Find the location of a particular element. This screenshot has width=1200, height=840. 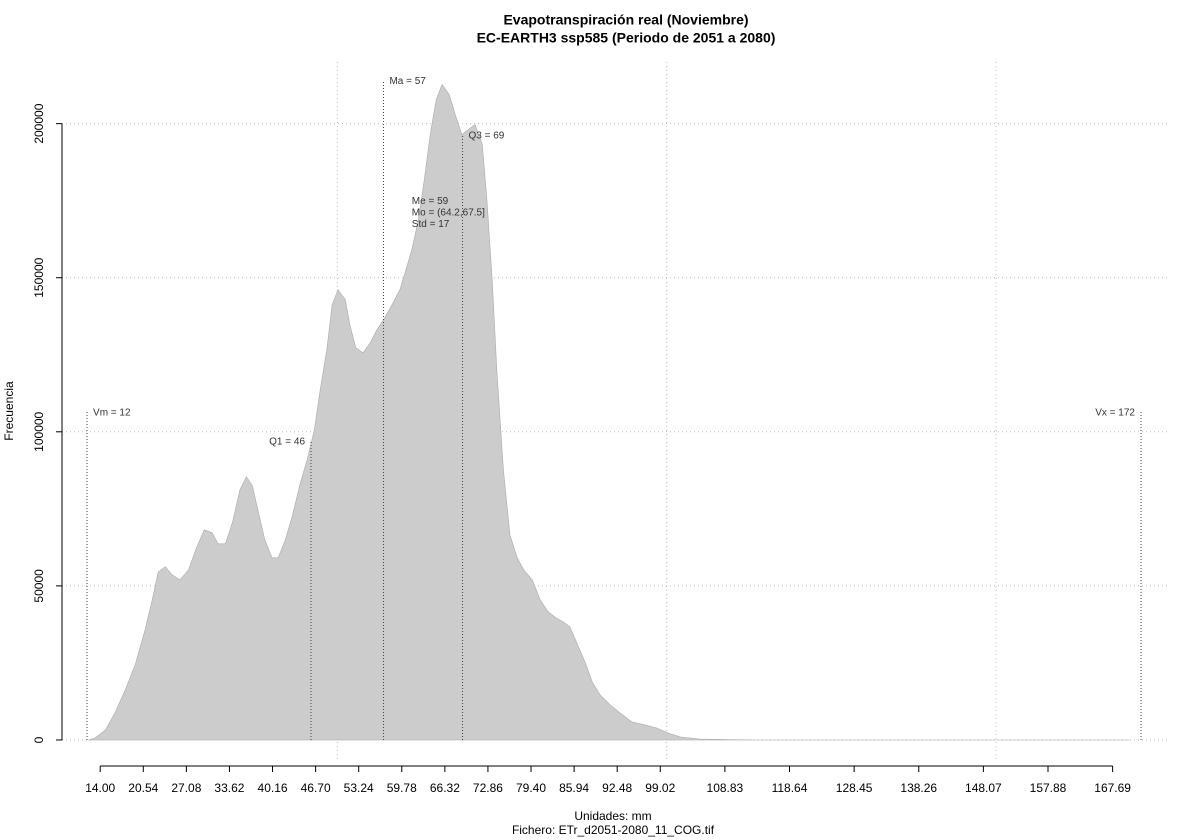

y-tick-label: 0 is located at coordinates (39, 739).